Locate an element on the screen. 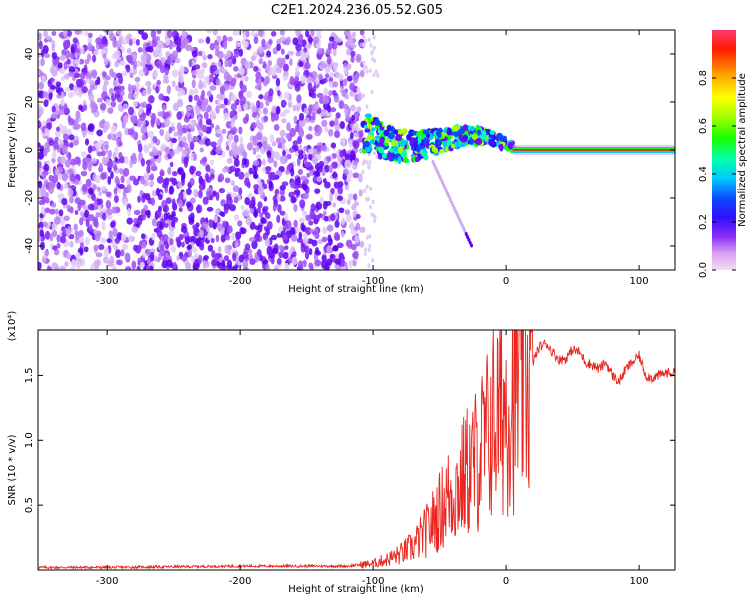  snr-x-label: Height of straight line (km) is located at coordinates (356, 589).